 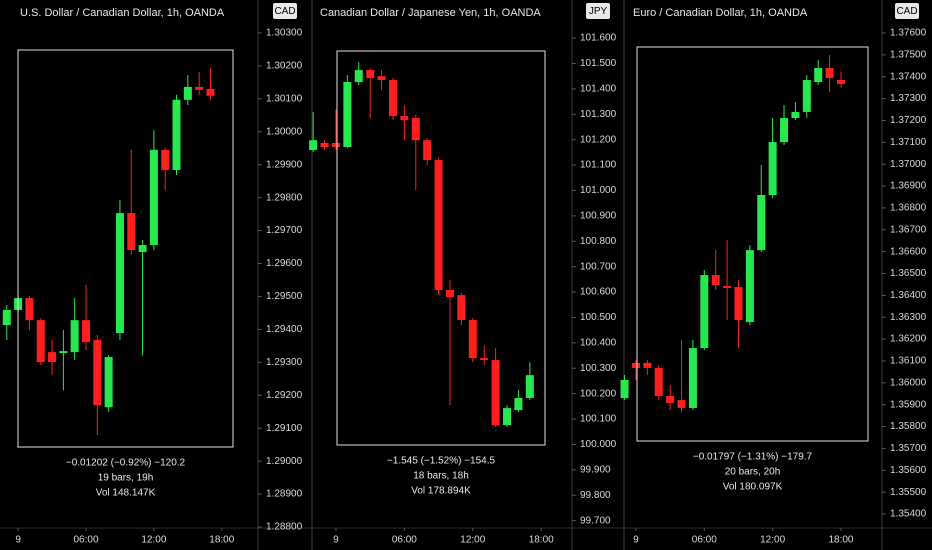 What do you see at coordinates (126, 463) in the screenshot?
I see `range-annotation: −0.01202 (−0.92%) −120.2` at bounding box center [126, 463].